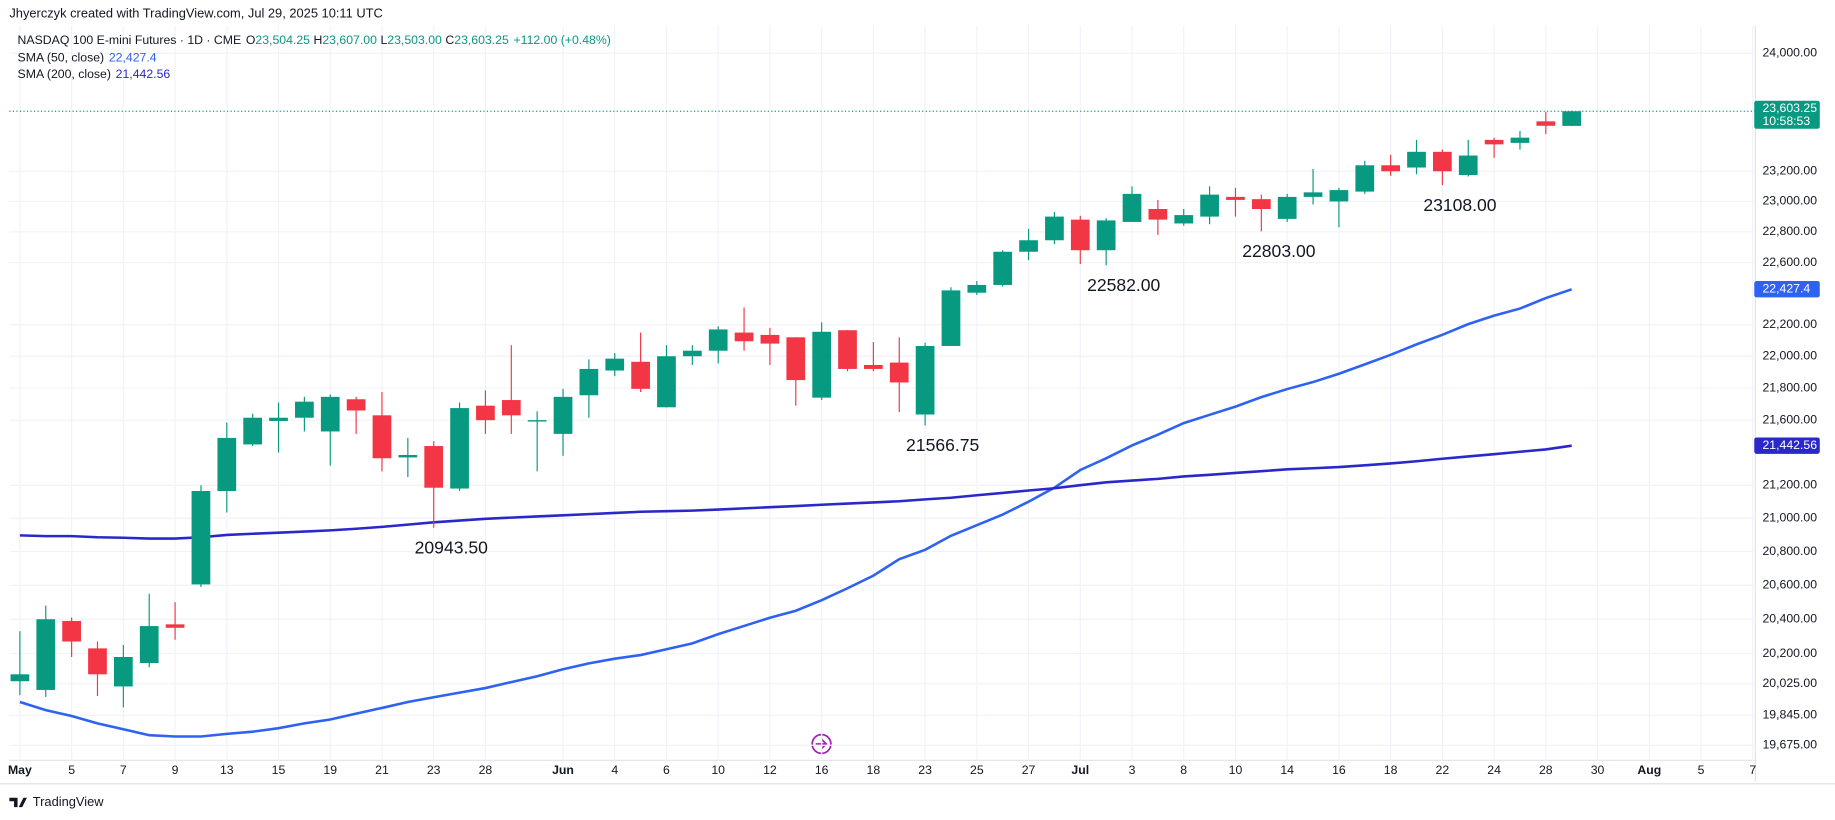  Describe the element at coordinates (317, 40) in the screenshot. I see `ohlc-key: H` at that location.